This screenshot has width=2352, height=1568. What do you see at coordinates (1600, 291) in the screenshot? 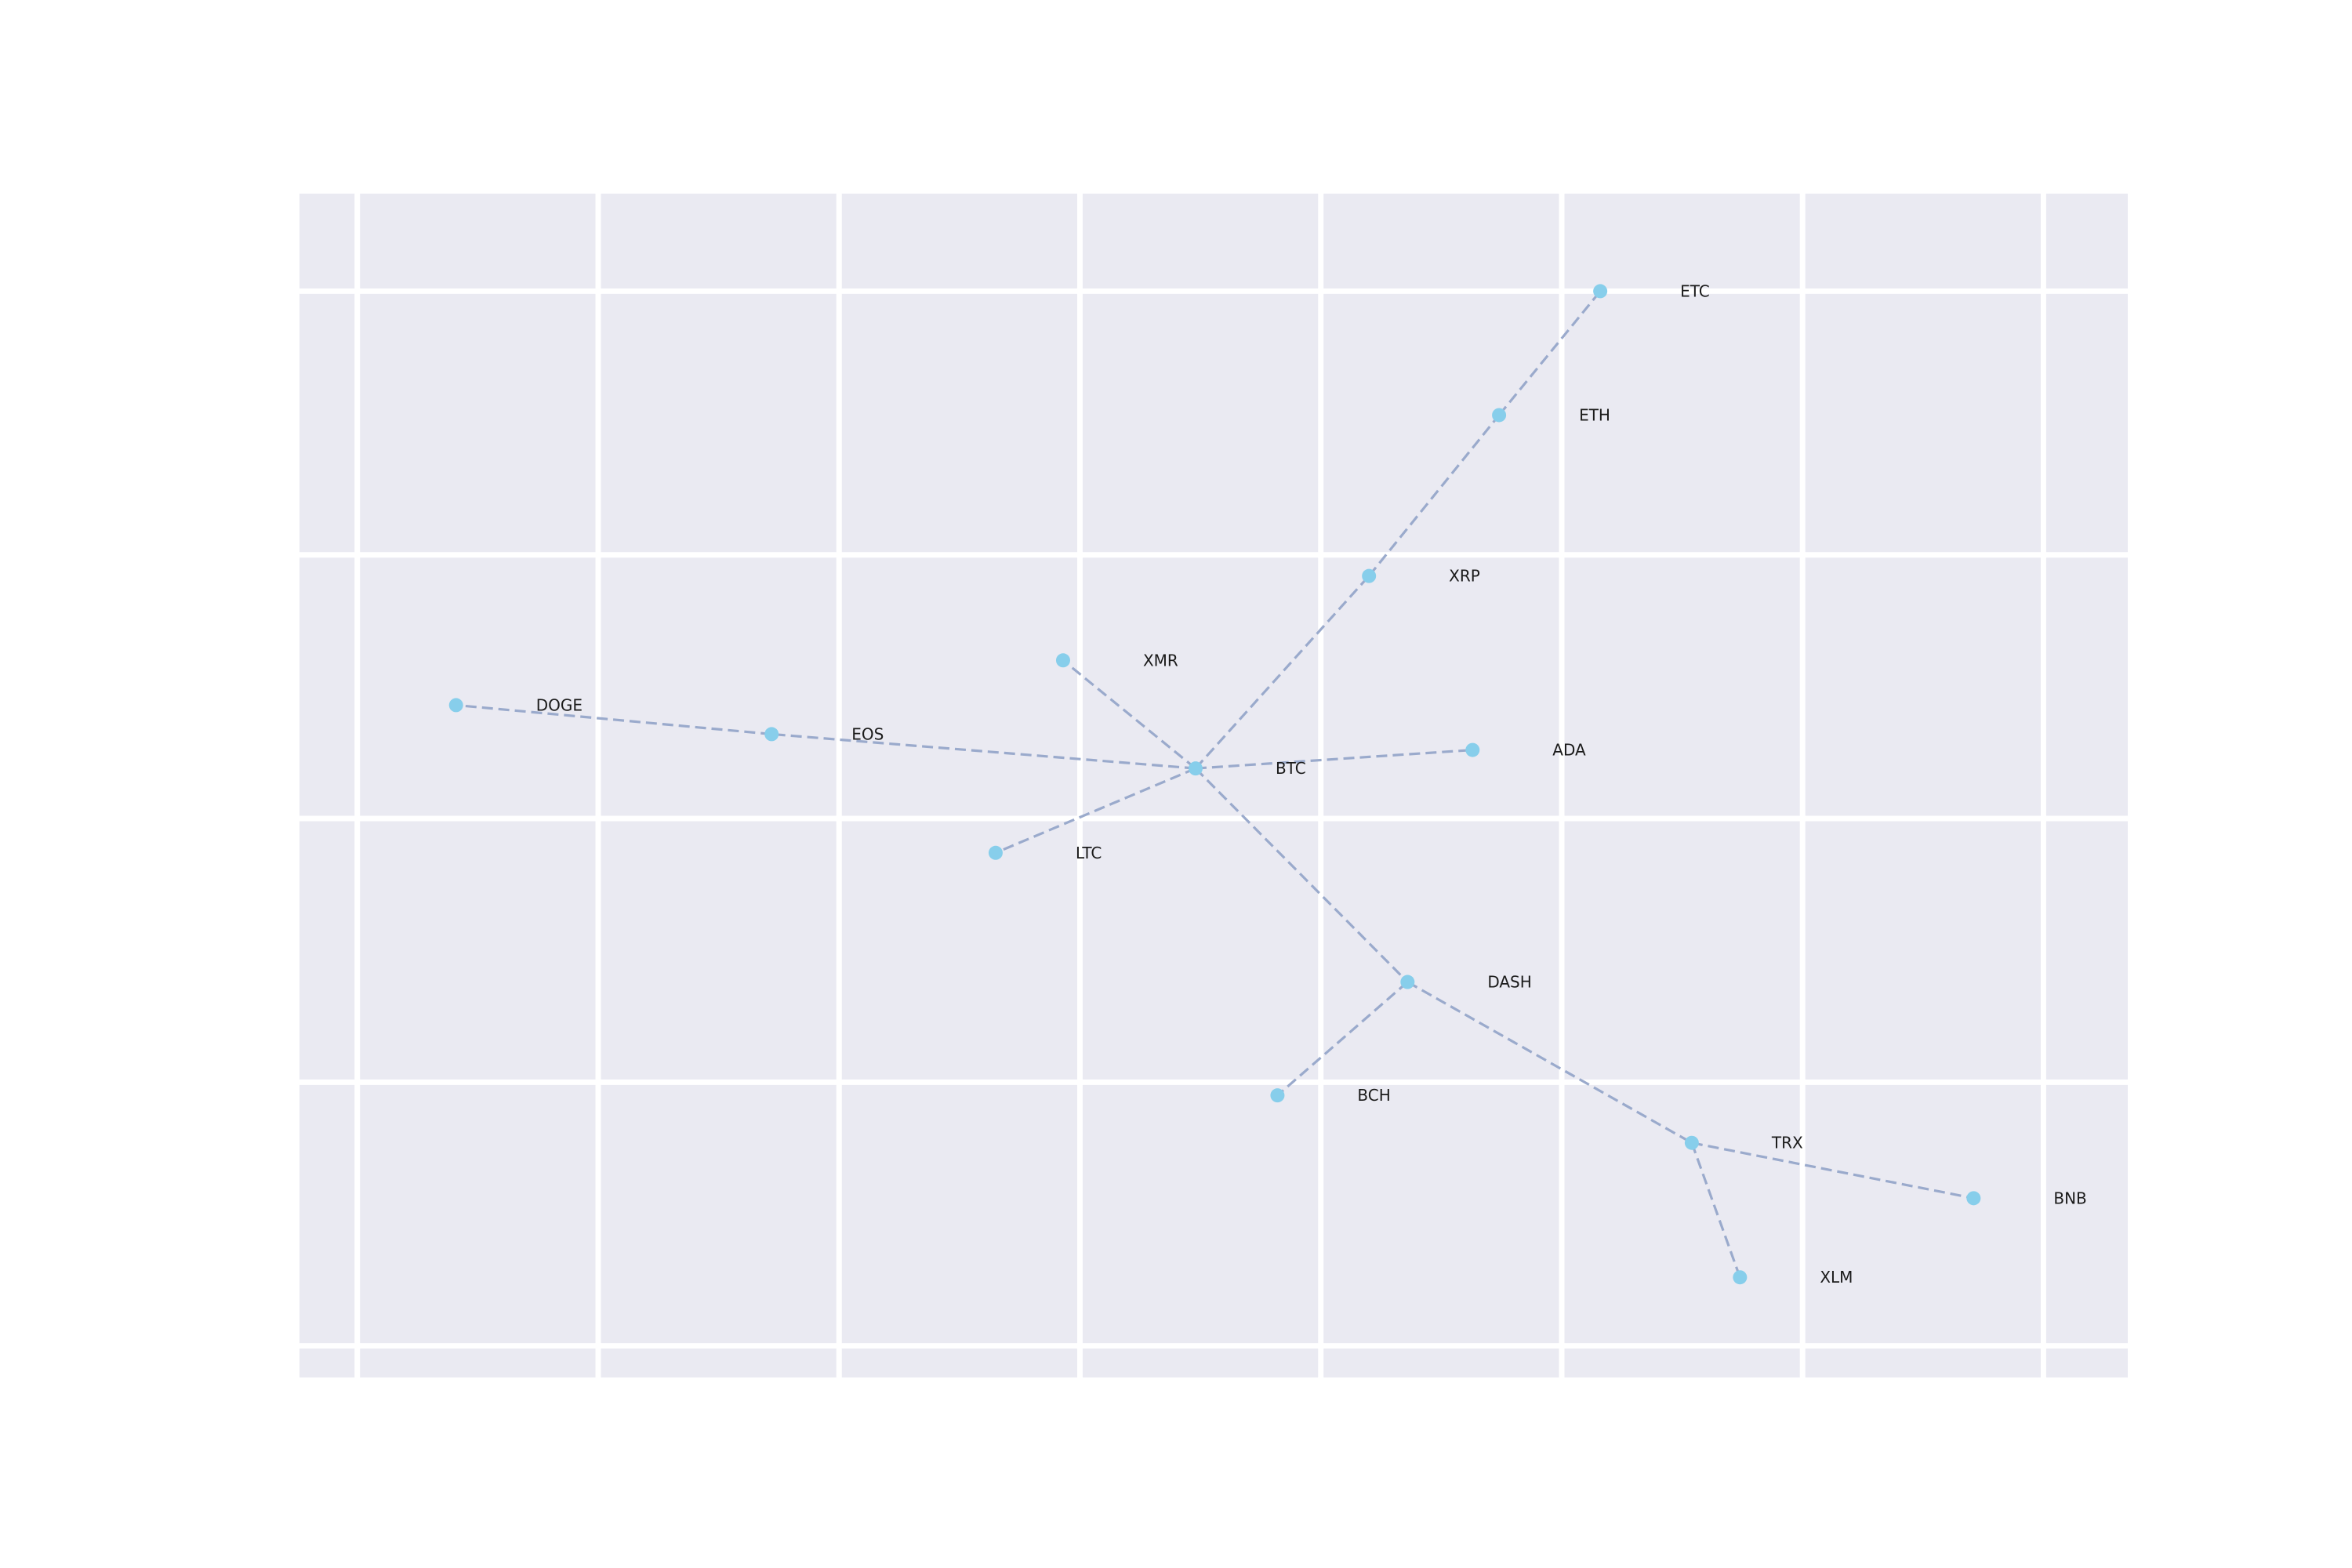
I see `node-etc` at bounding box center [1600, 291].